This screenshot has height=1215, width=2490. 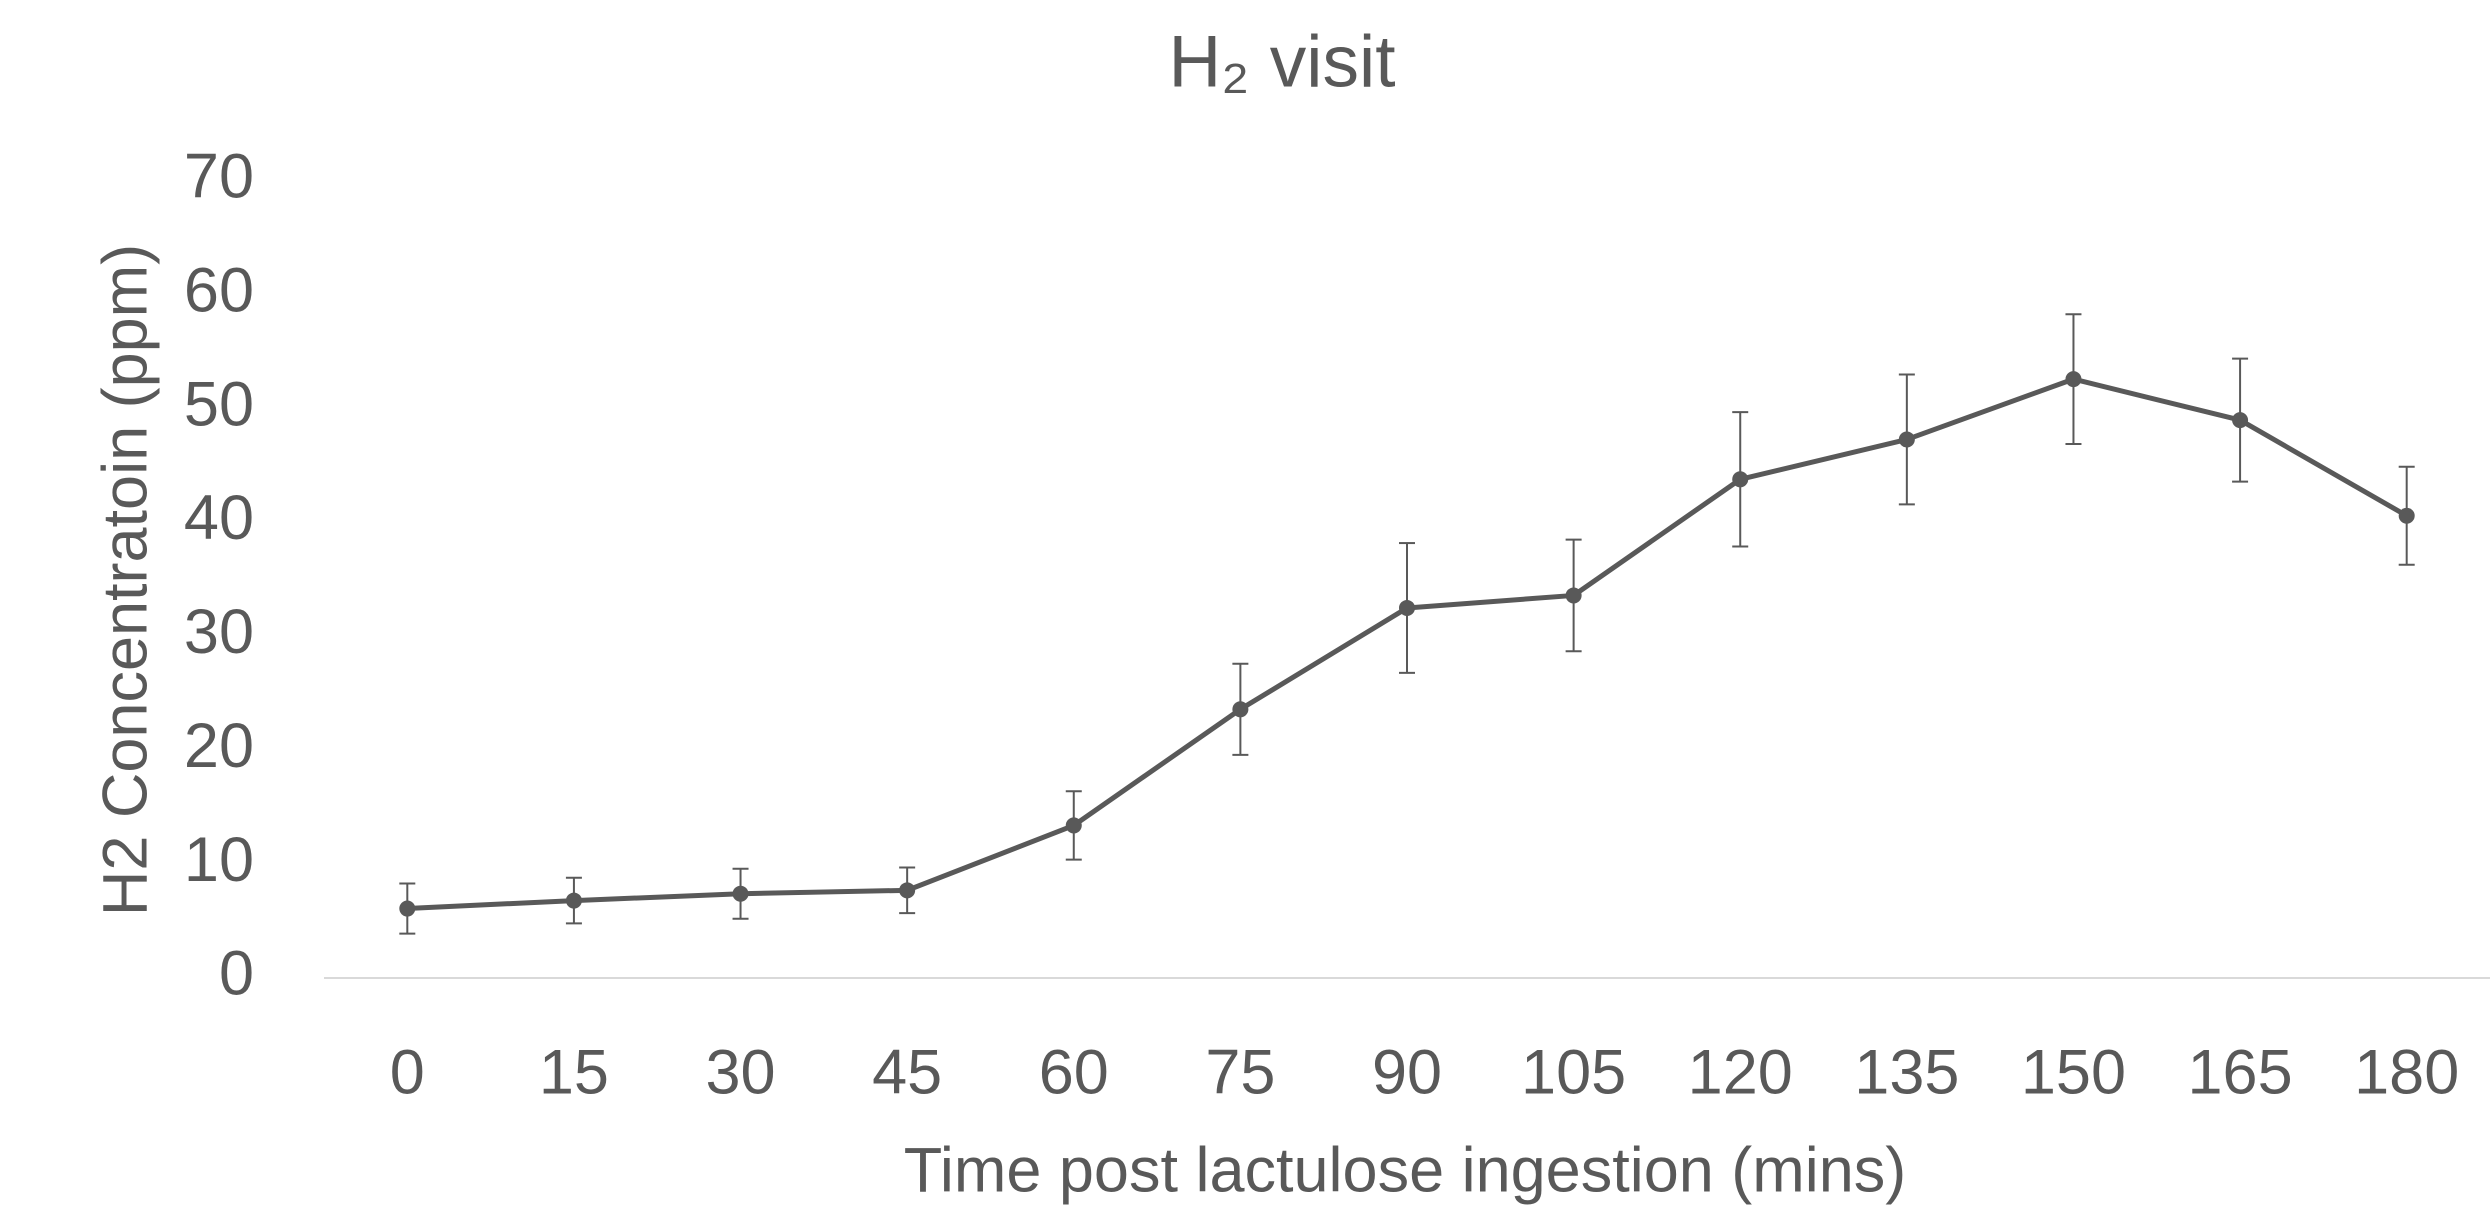 What do you see at coordinates (1074, 1073) in the screenshot?
I see `x-tick-label: 60` at bounding box center [1074, 1073].